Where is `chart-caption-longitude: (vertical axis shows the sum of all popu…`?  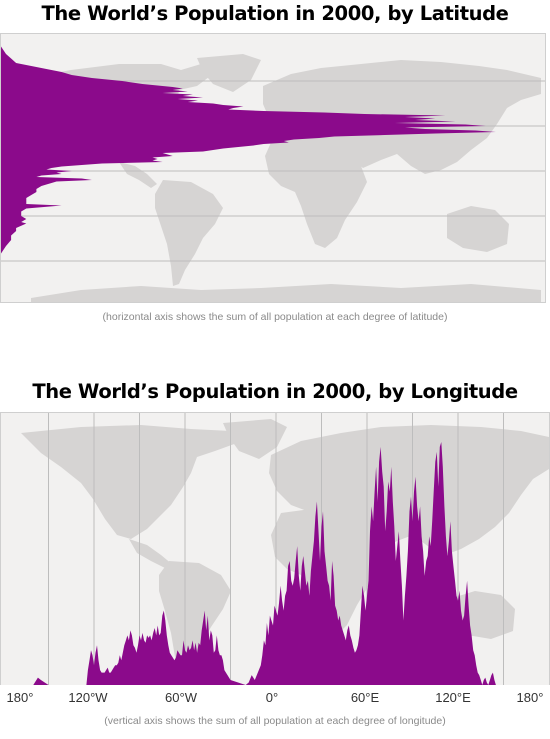 chart-caption-longitude: (vertical axis shows the sum of all popu… is located at coordinates (275, 721).